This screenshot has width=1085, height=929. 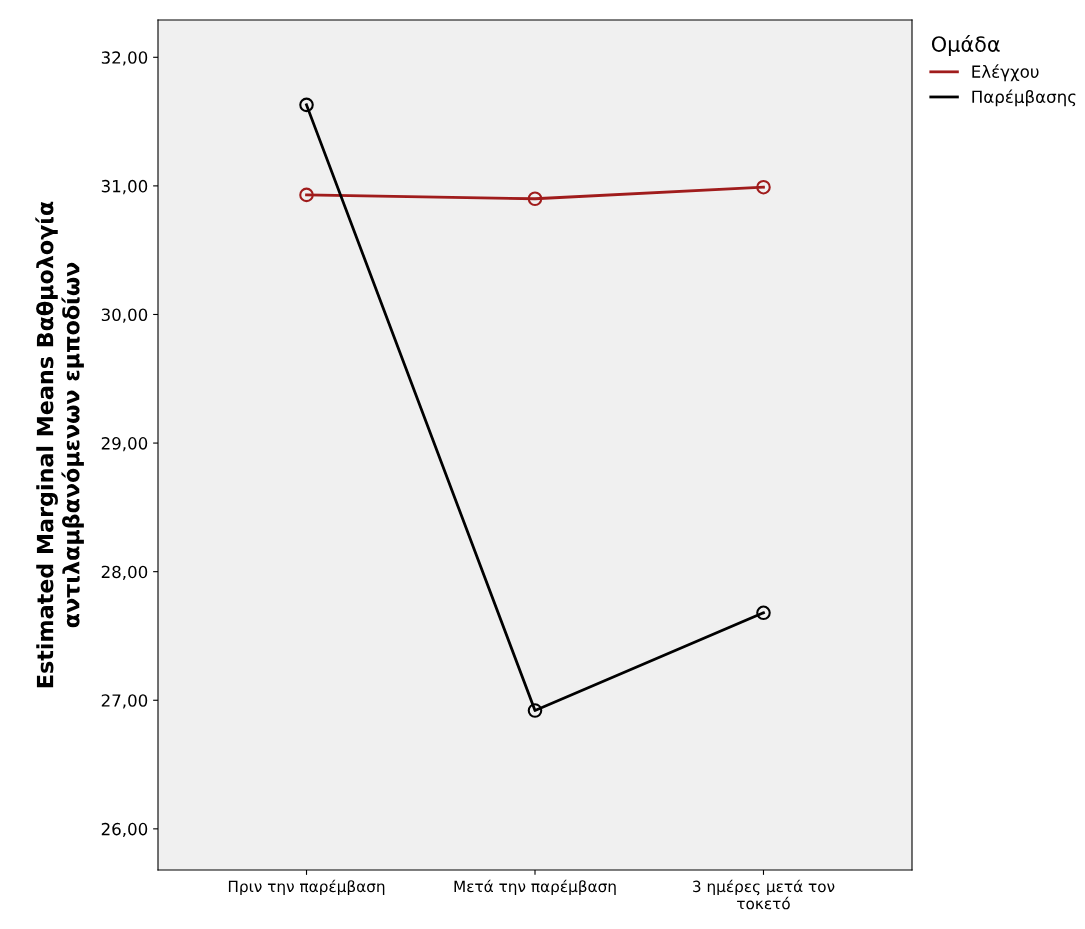 I want to click on legend-label: Παρέμβασης, so click(x=1024, y=98).